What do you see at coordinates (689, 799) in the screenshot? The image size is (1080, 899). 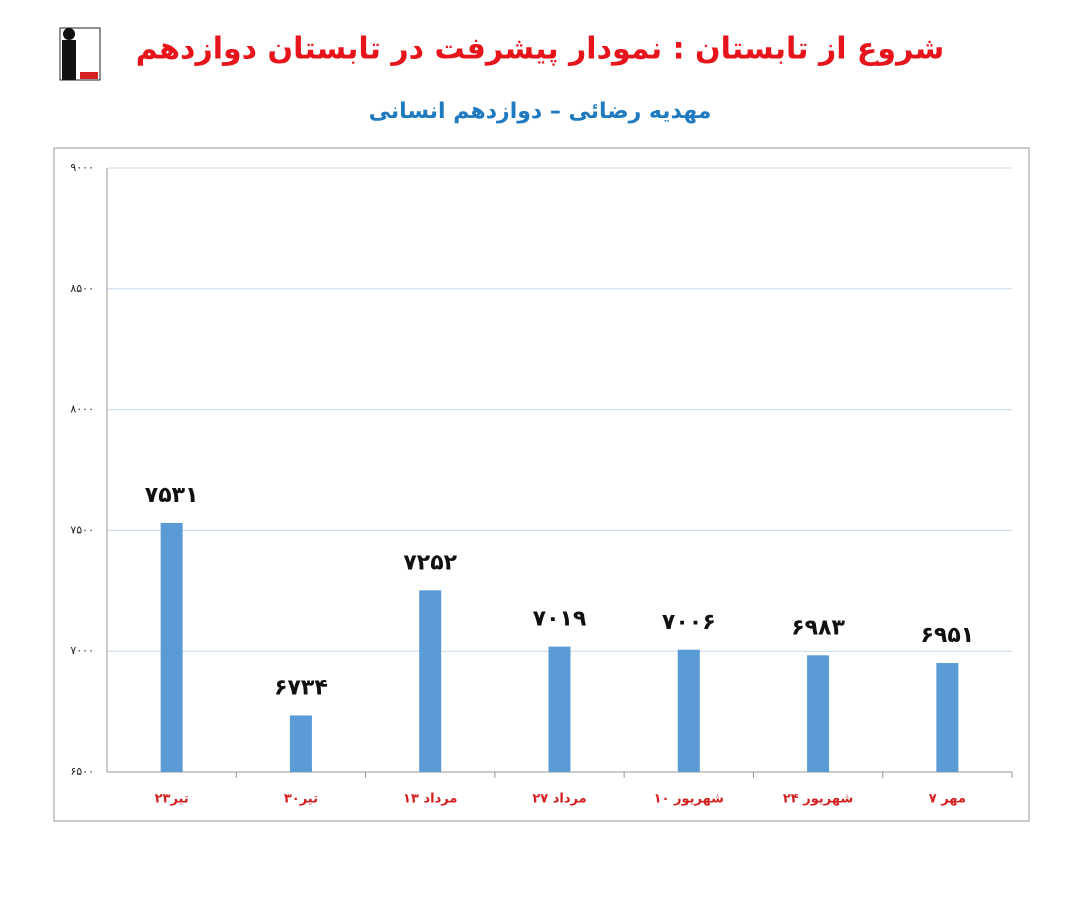 I see `x-tick-label: ۱۰ شهریور` at bounding box center [689, 799].